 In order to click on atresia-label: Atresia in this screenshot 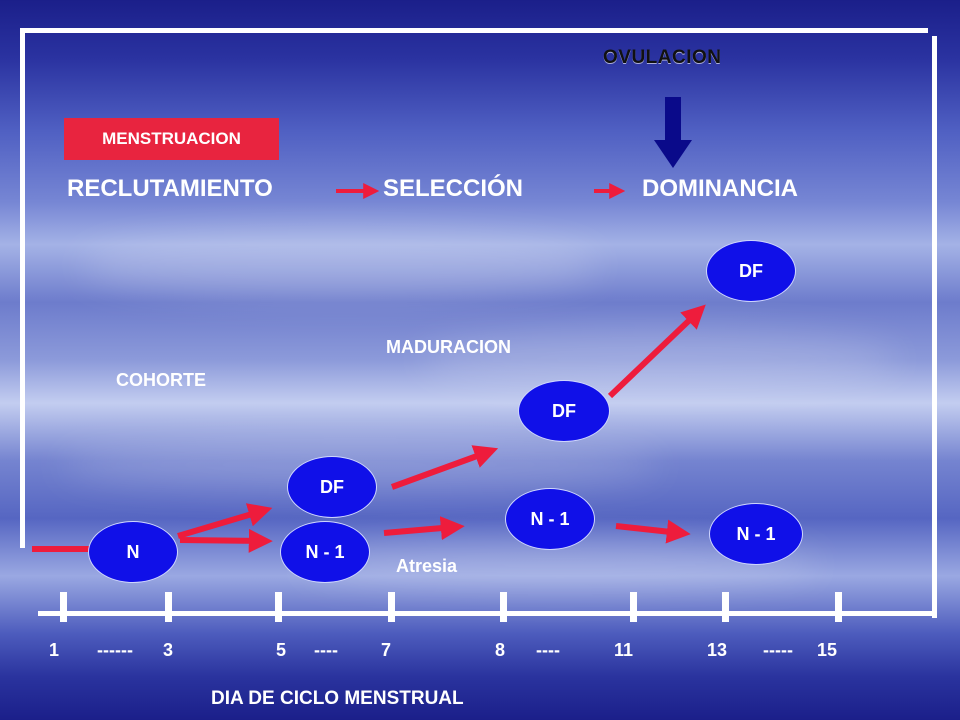, I will do `click(427, 566)`.